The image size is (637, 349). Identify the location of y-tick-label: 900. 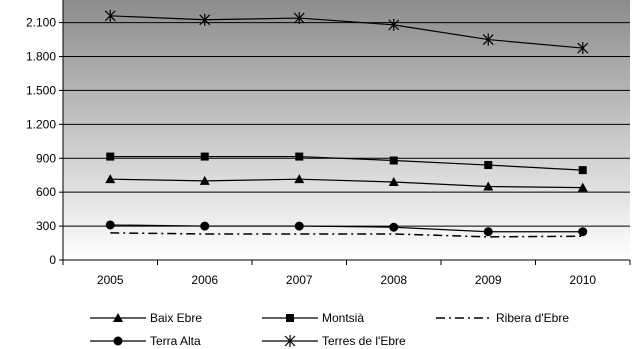
(46, 158).